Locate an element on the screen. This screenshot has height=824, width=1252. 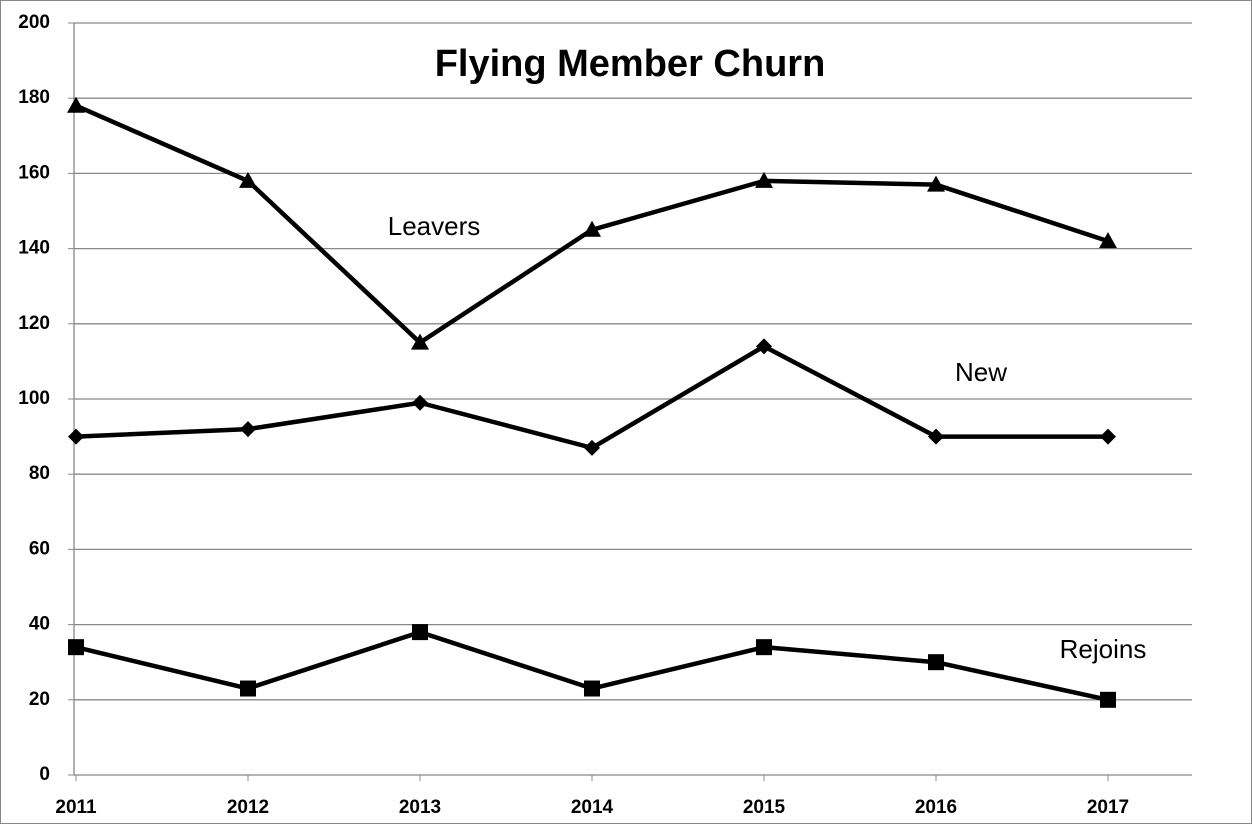
x-tick-label: 2015 is located at coordinates (764, 807).